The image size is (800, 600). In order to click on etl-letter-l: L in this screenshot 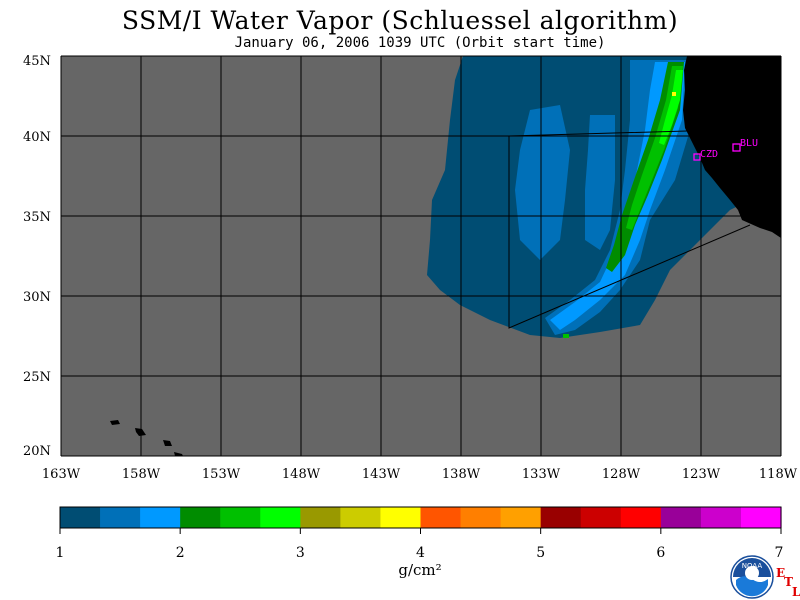, I will do `click(796, 592)`.